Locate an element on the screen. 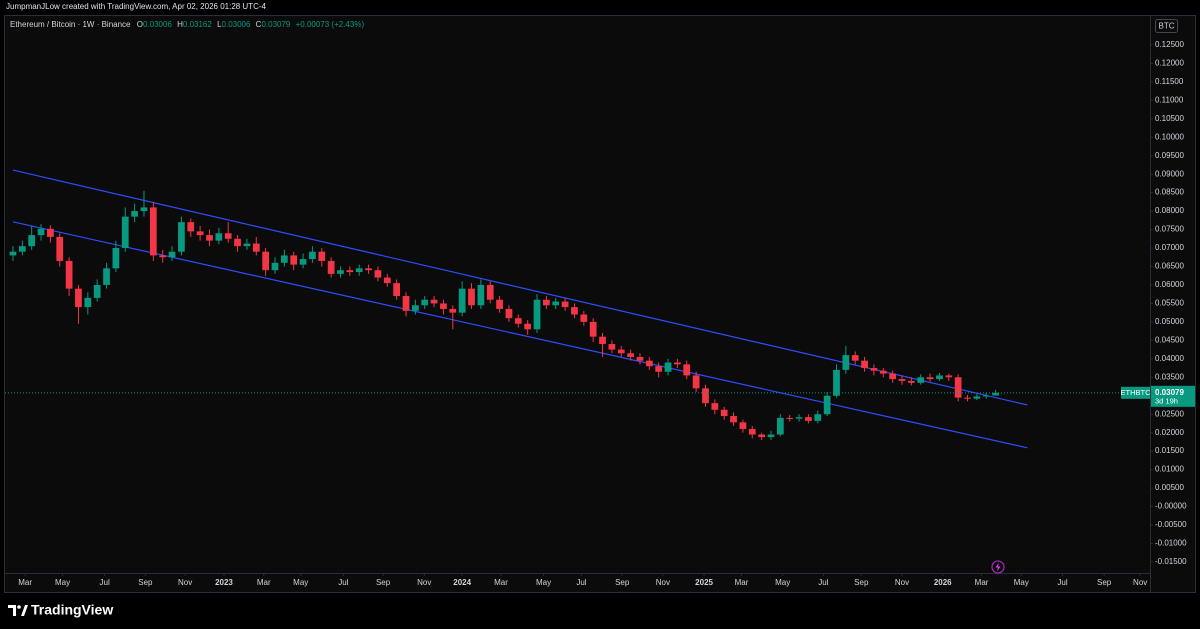 The height and width of the screenshot is (629, 1200). y-tick-label: 0.12500 is located at coordinates (1169, 44).